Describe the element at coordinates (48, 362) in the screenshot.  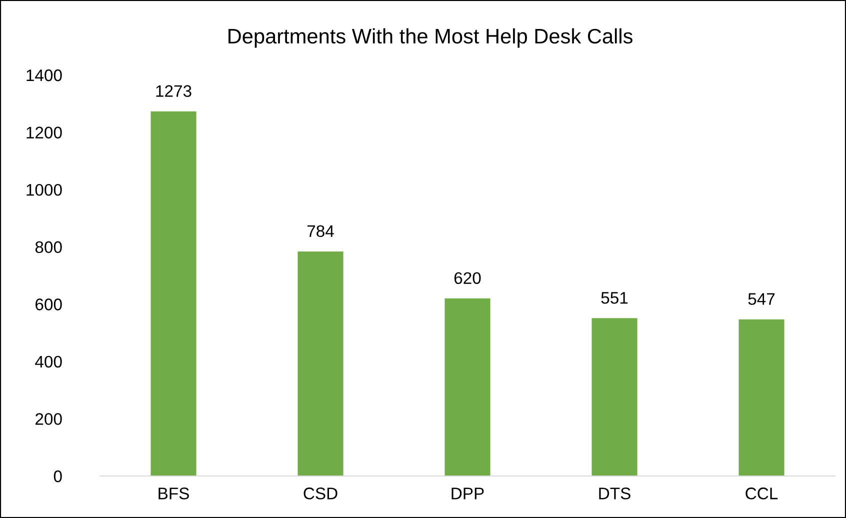
I see `y-tick-label: 400` at that location.